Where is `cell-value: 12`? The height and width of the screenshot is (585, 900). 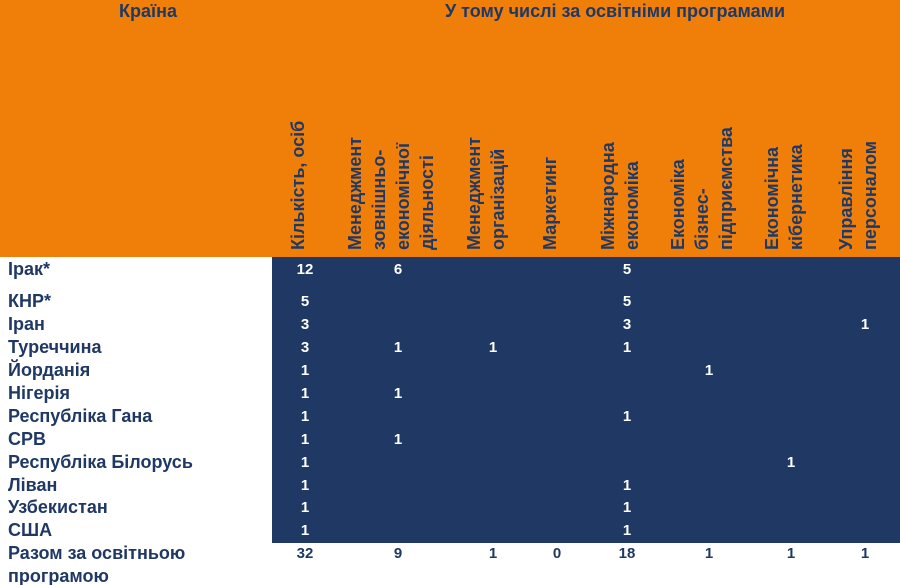
cell-value: 12 is located at coordinates (305, 269).